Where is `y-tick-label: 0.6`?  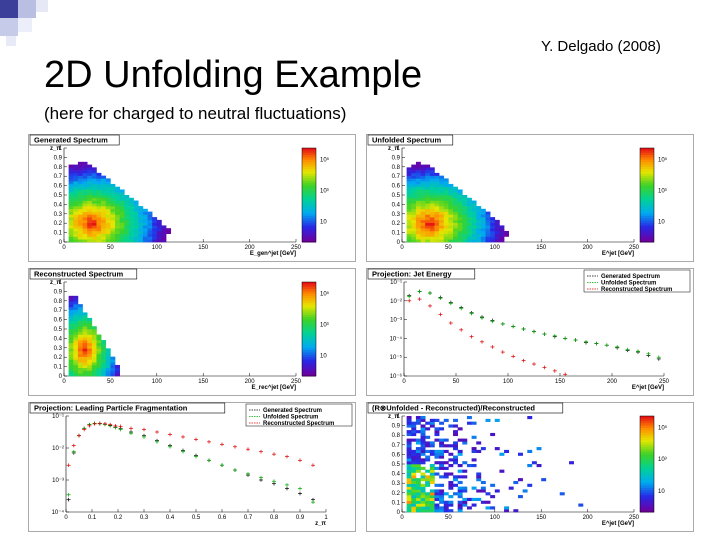 y-tick-label: 0.6 is located at coordinates (396, 187).